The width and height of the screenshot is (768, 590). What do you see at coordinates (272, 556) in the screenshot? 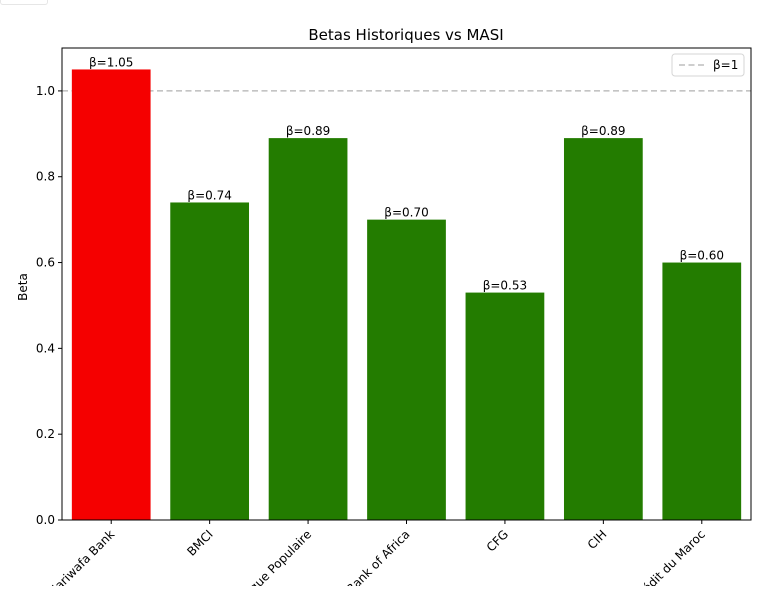
I see `x-tick-label: Banque Populaire` at bounding box center [272, 556].